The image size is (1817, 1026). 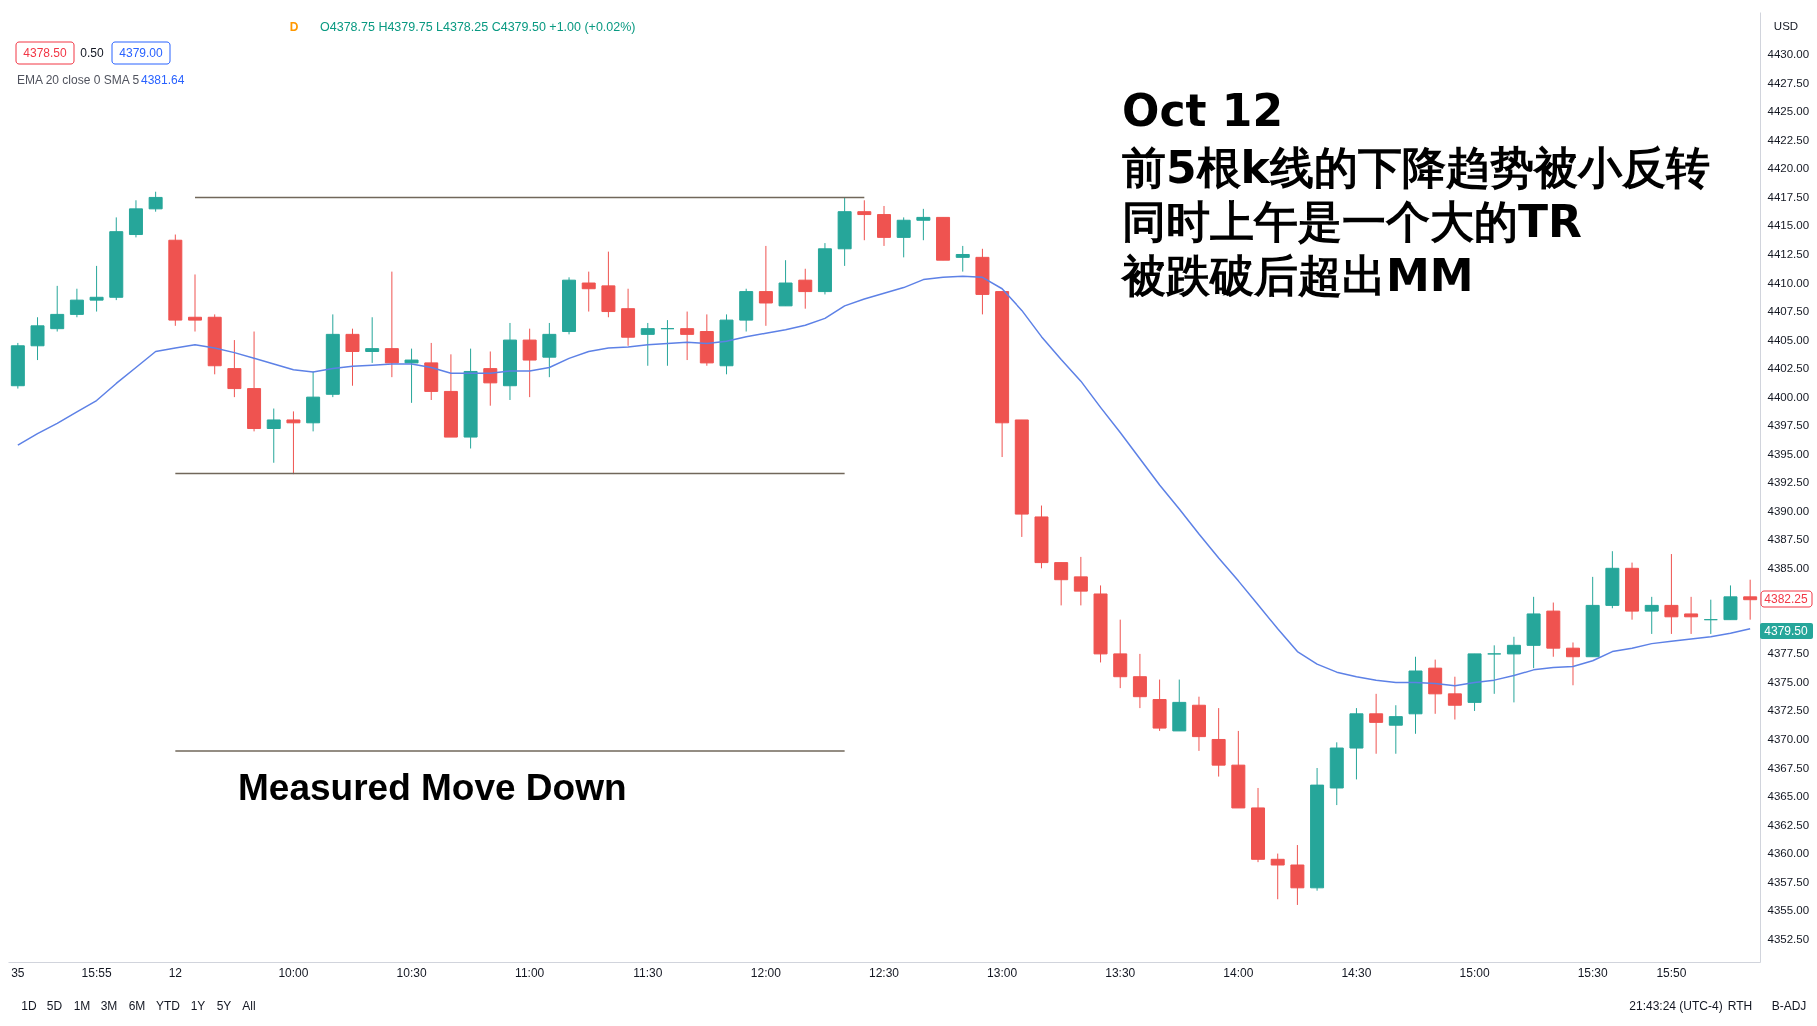 I want to click on annotation: D, so click(x=294, y=27).